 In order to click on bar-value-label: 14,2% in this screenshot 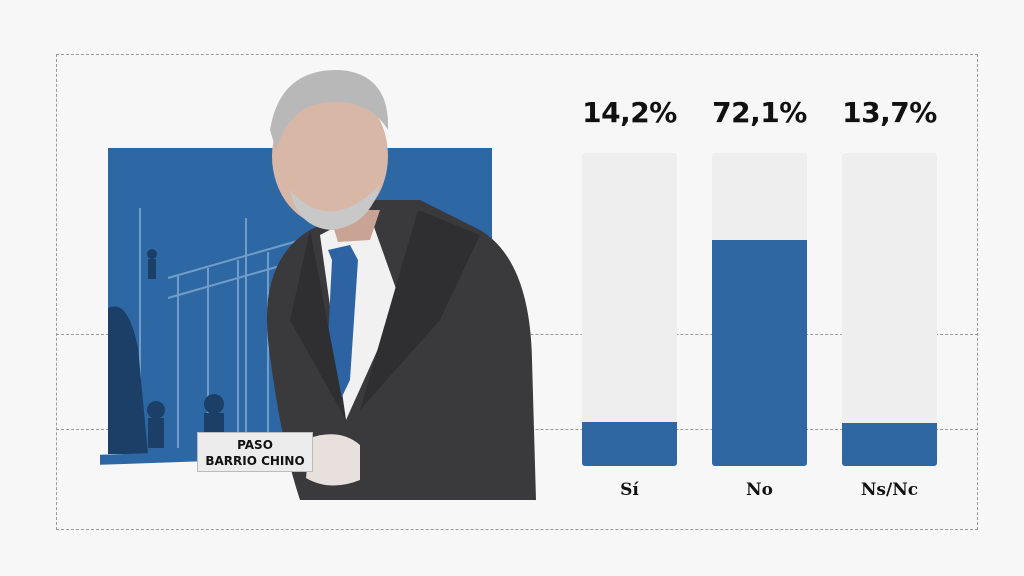, I will do `click(629, 112)`.